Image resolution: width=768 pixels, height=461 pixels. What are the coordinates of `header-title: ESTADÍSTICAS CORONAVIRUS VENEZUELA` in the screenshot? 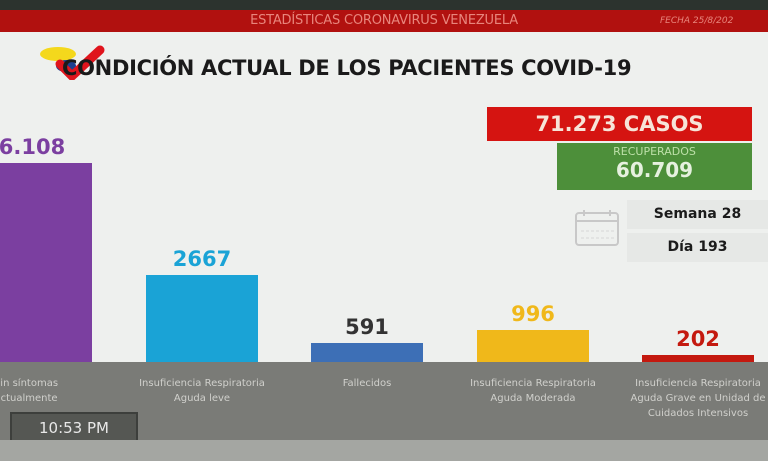 It's located at (384, 20).